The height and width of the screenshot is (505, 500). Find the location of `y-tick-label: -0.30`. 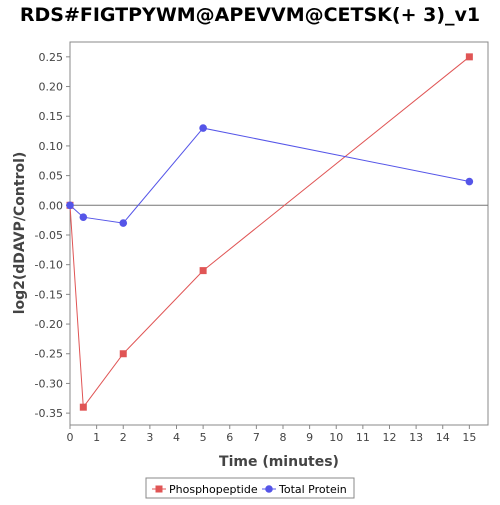

y-tick-label: -0.30 is located at coordinates (49, 383).